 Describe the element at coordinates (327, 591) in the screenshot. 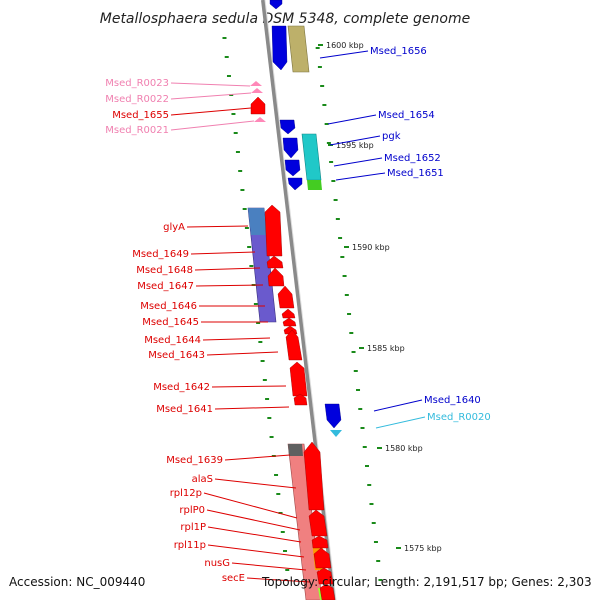

I see `gene-arrow-rpl11p` at that location.